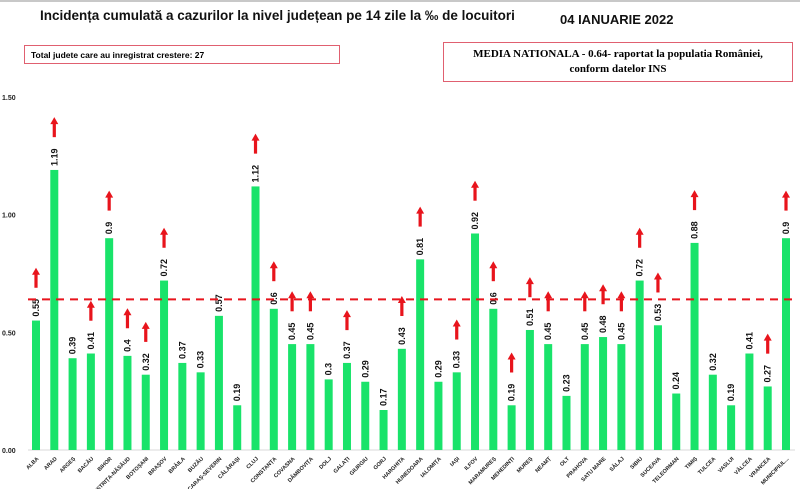 The height and width of the screenshot is (489, 800). Describe the element at coordinates (36, 385) in the screenshot. I see `bar-alba` at that location.